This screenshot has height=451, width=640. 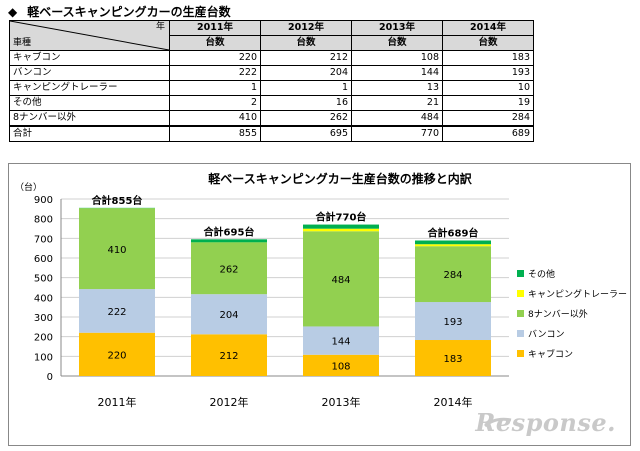 I want to click on table-row: バンコン 222 204 144 193, so click(x=271, y=73).